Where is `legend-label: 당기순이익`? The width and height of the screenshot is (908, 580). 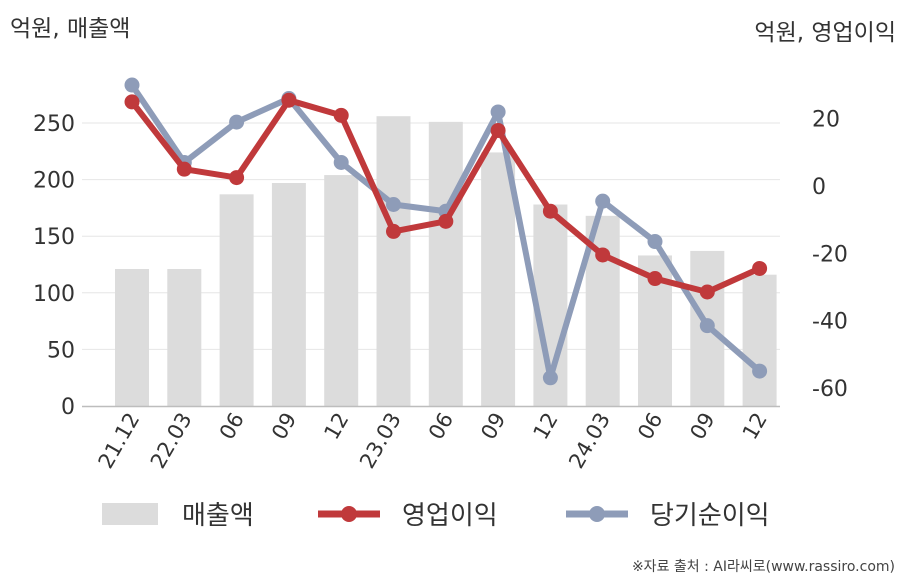 legend-label: 당기순이익 is located at coordinates (710, 516).